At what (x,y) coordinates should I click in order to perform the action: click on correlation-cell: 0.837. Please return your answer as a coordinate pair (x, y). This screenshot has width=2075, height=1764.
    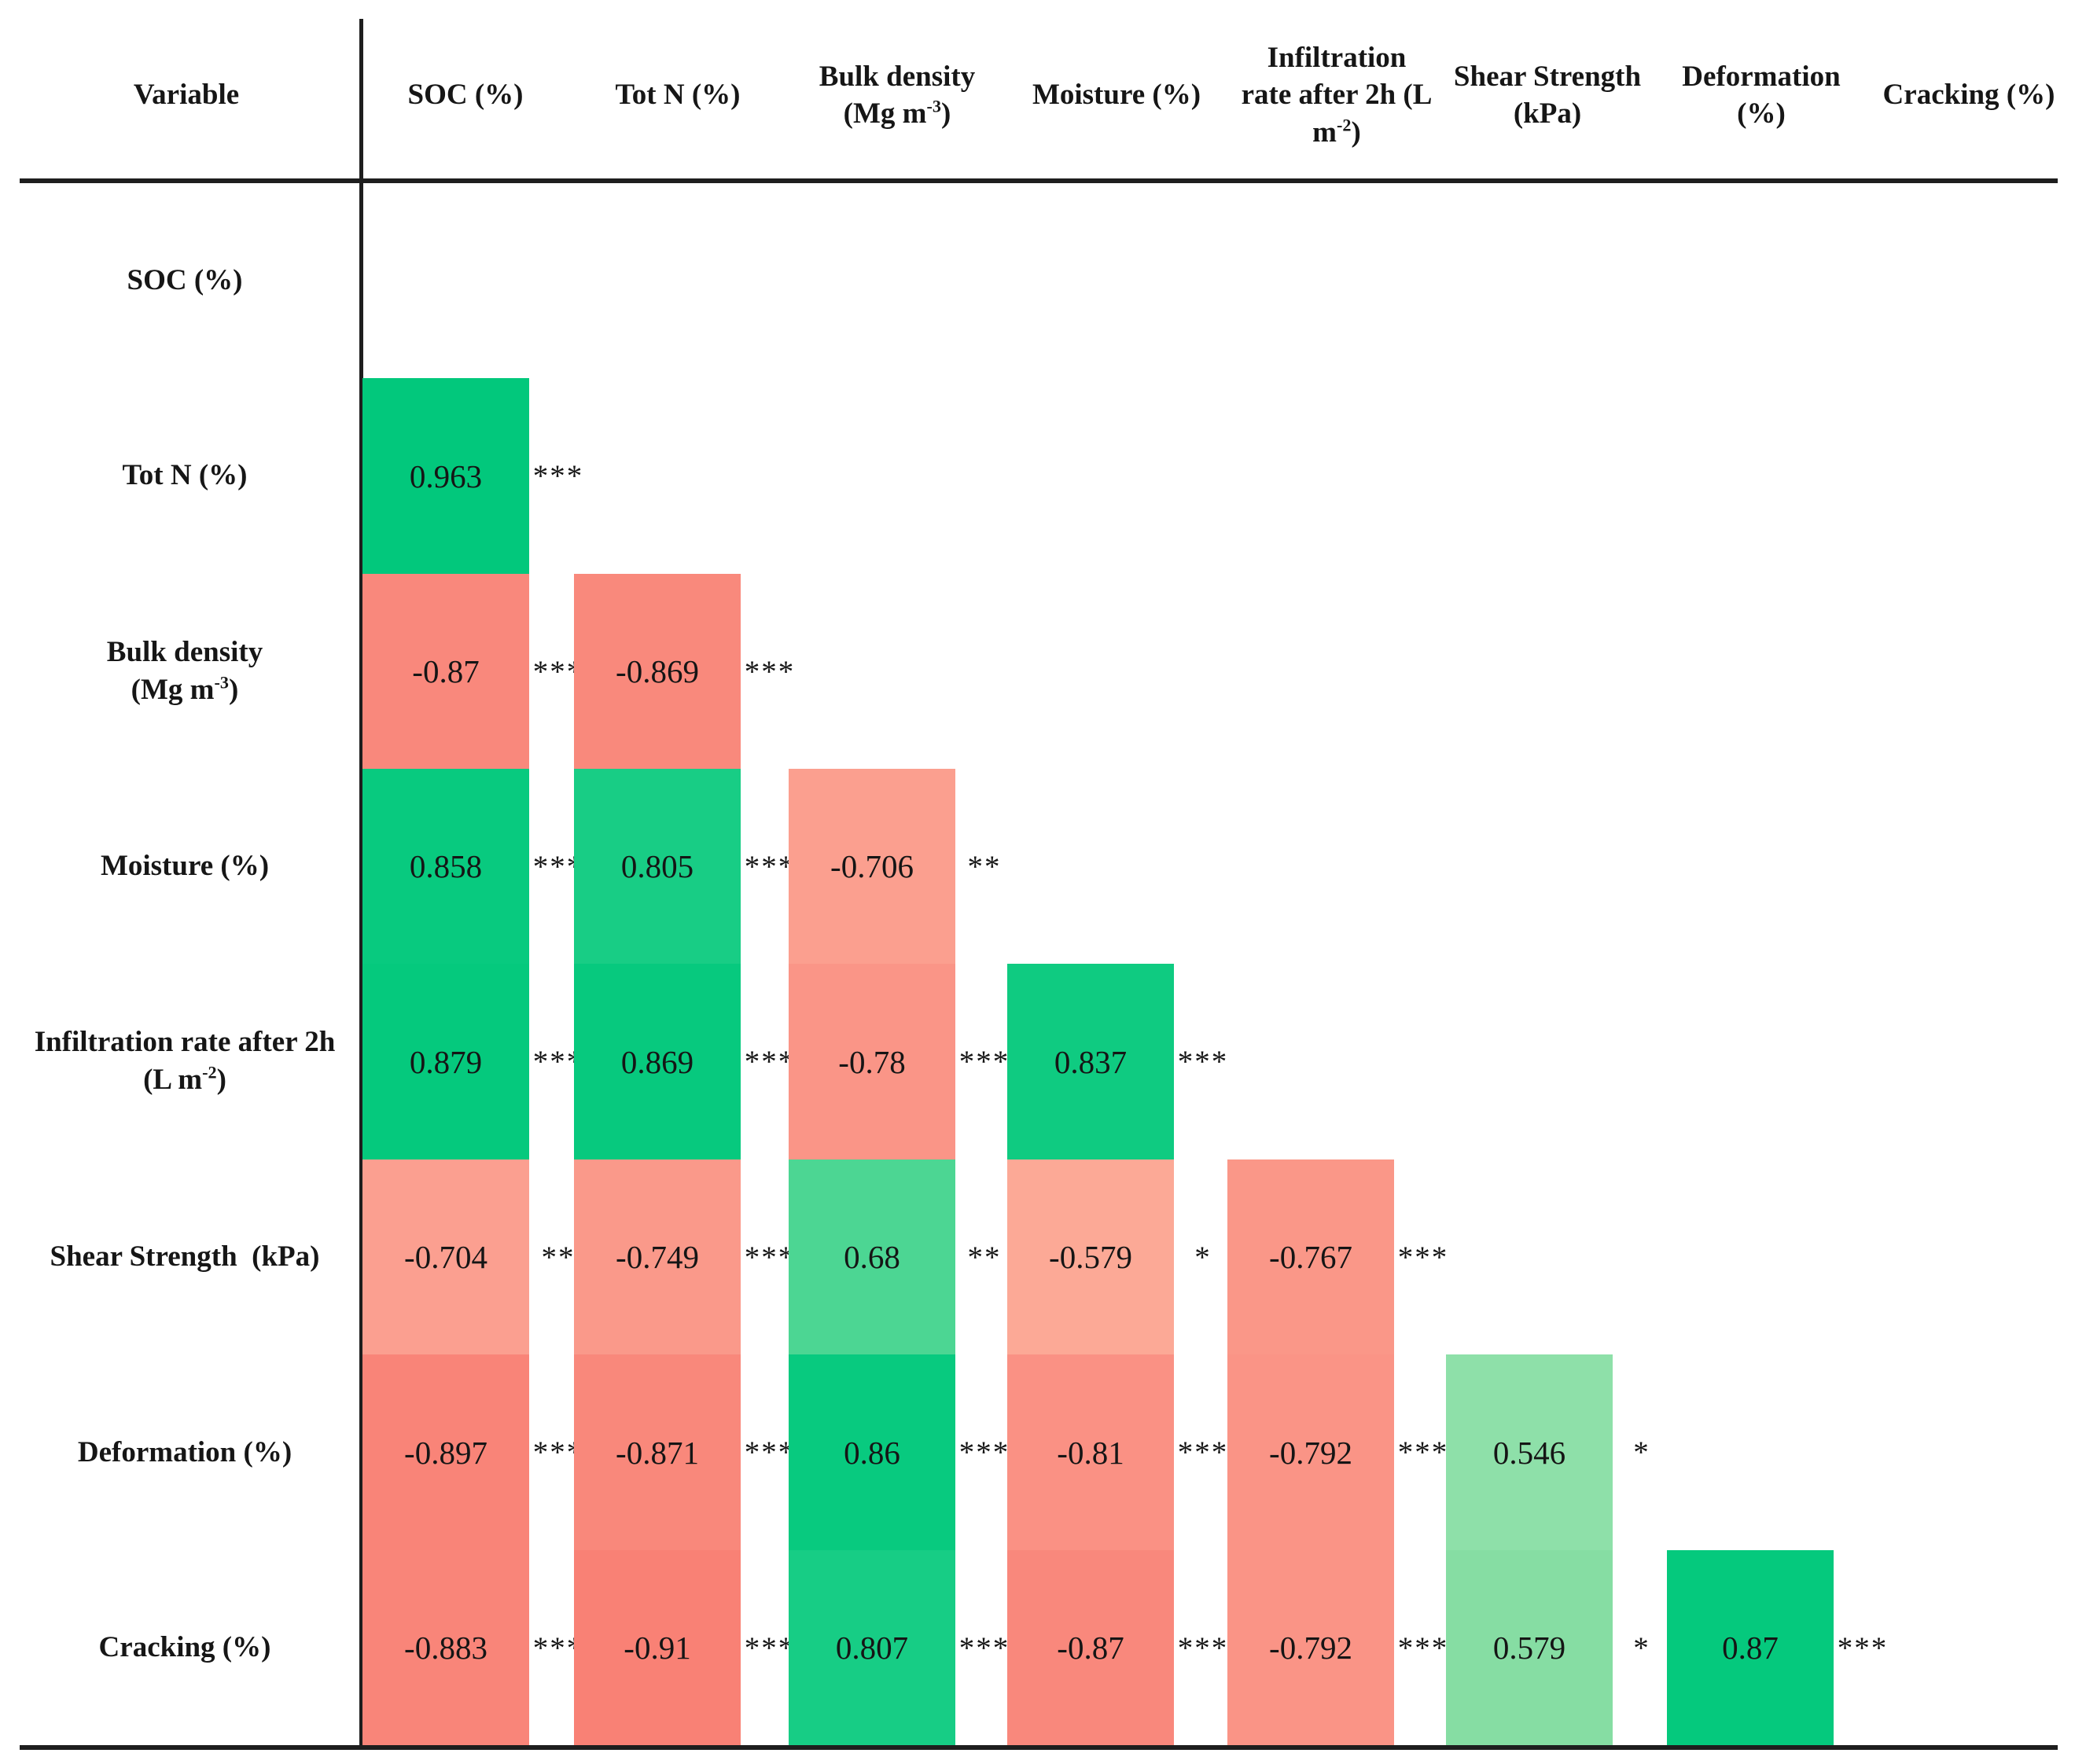
    Looking at the image, I should click on (1090, 1061).